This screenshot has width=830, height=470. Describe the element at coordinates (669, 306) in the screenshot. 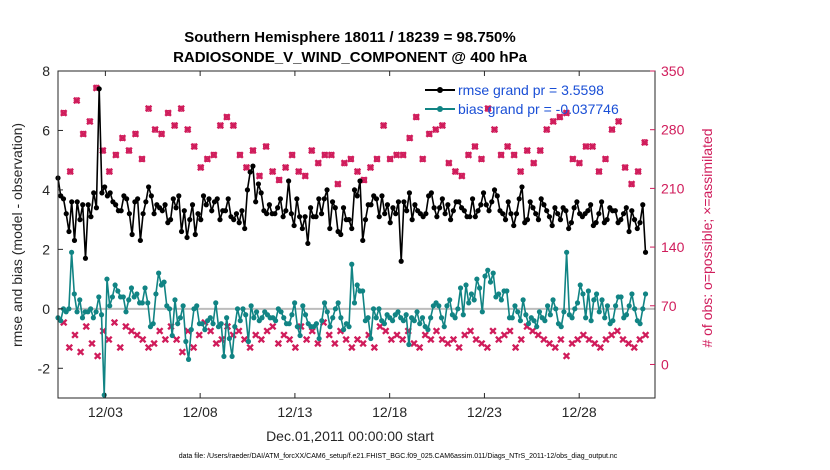

I see `y-right-tick-label: 70` at that location.